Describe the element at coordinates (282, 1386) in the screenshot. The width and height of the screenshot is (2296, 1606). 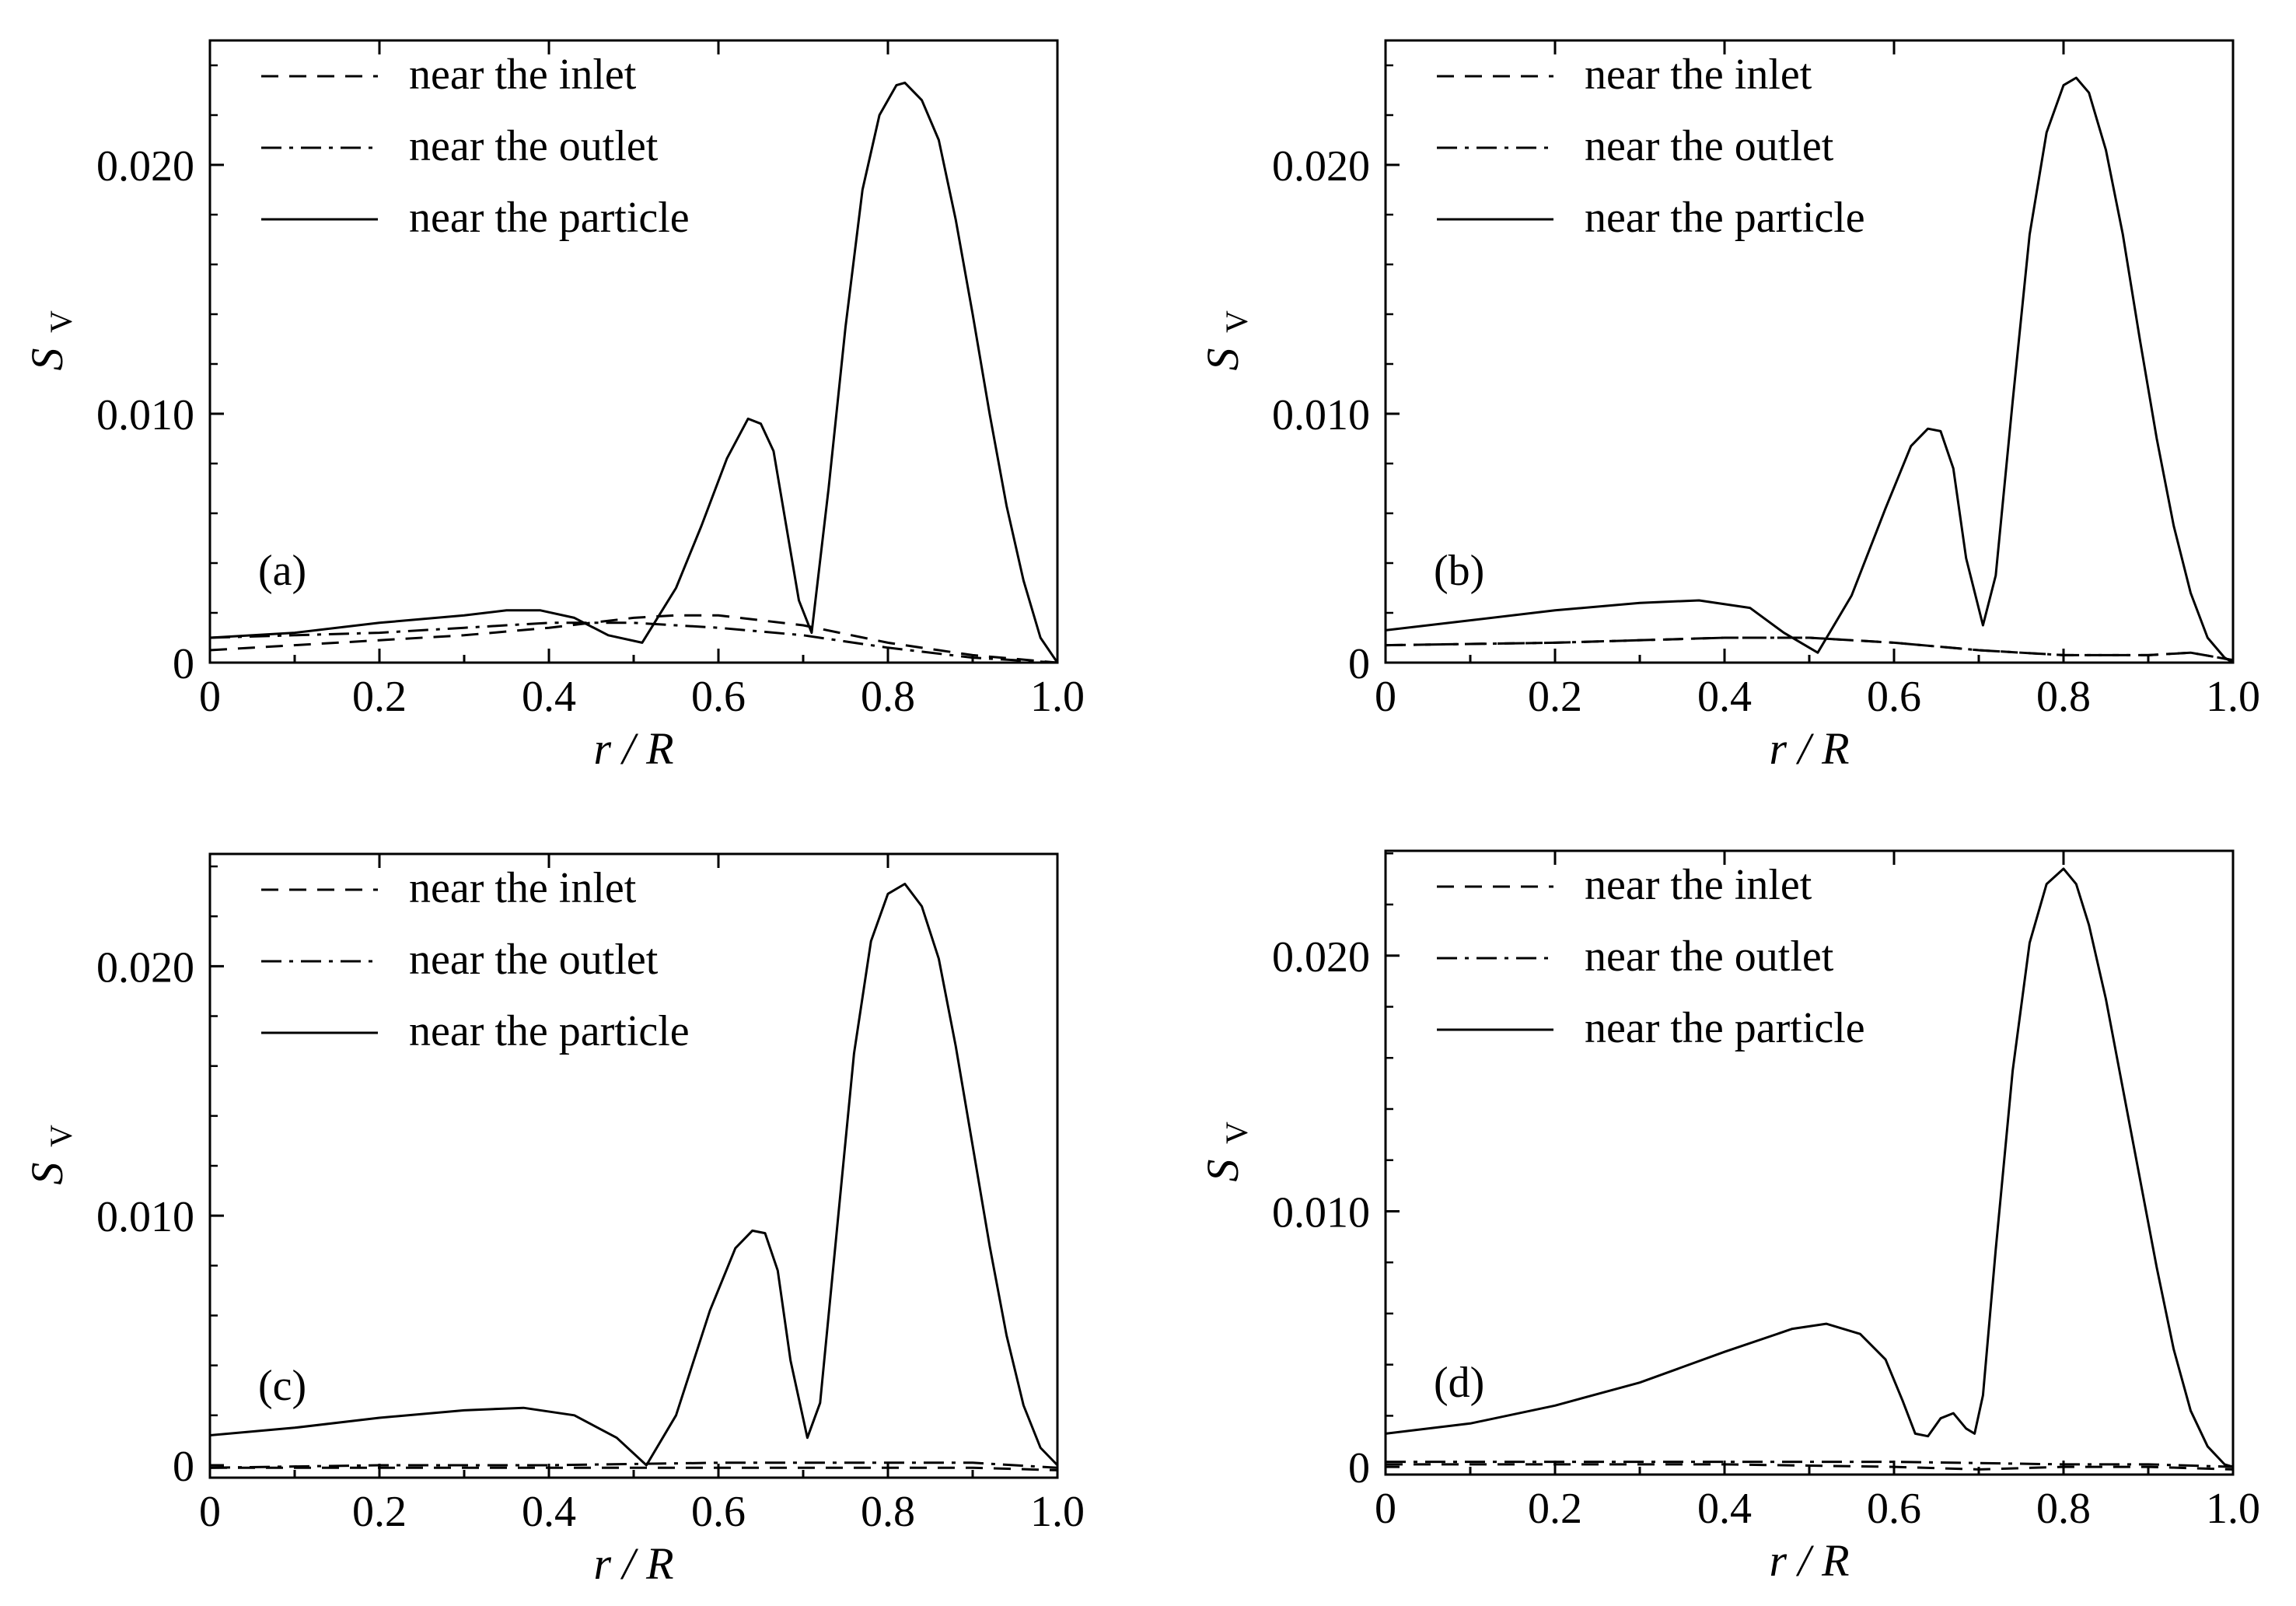
I see `panel-tag: (c)` at that location.